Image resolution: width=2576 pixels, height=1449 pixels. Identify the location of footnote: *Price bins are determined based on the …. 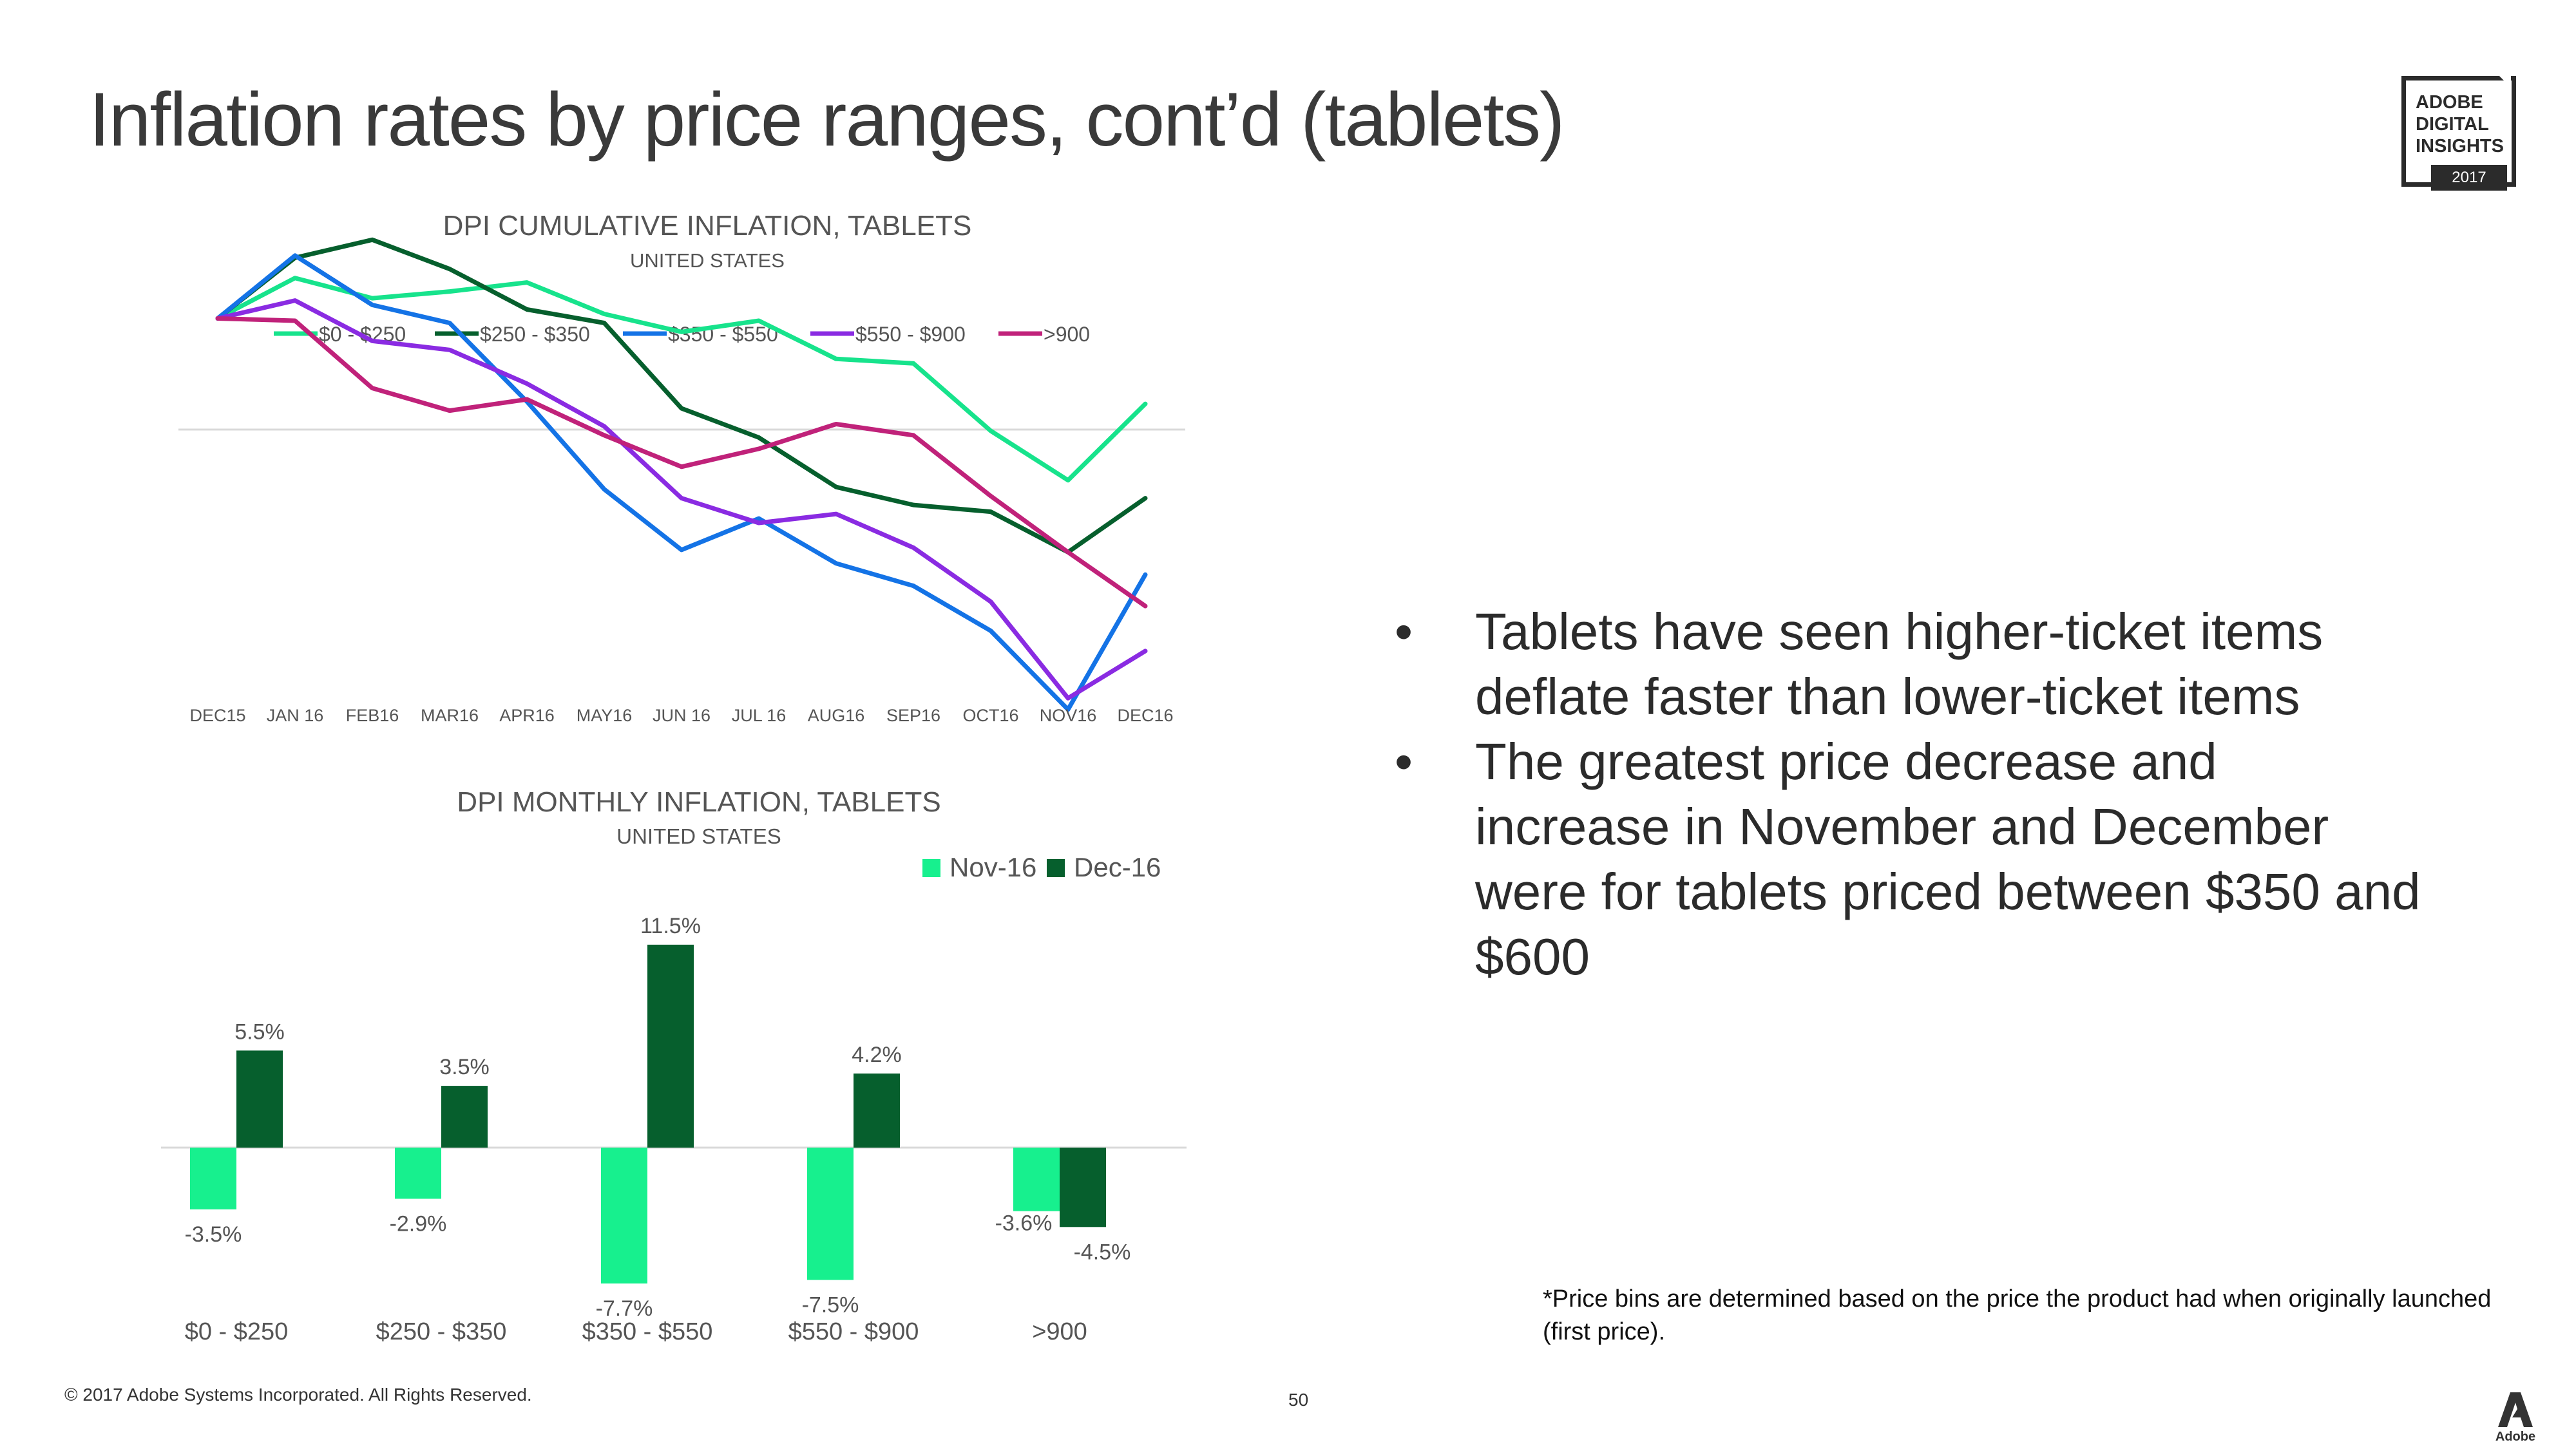
(2017, 1315).